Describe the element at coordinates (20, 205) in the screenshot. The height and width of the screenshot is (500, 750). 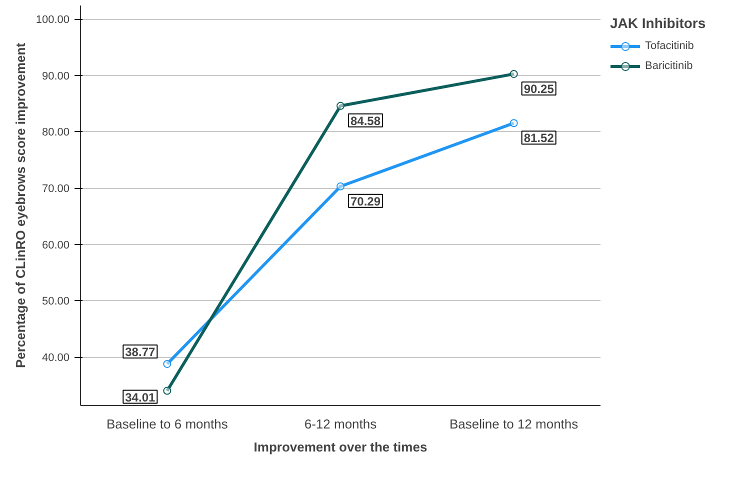
I see `y-axis-title: Percentage of CLinRO eyebrows score improvement` at that location.